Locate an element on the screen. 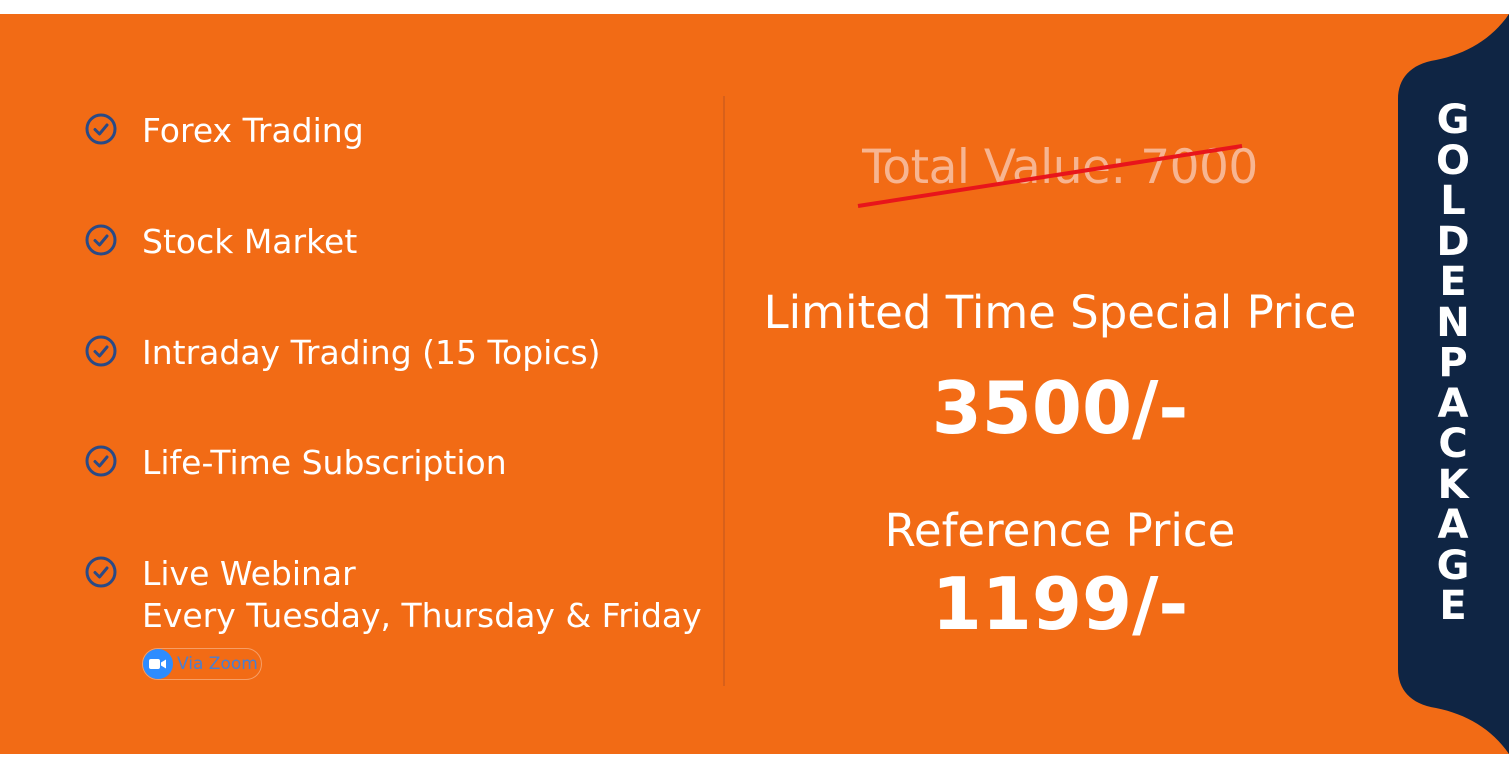 This screenshot has width=1509, height=769. feature-item: Forex Trading is located at coordinates (224, 131).